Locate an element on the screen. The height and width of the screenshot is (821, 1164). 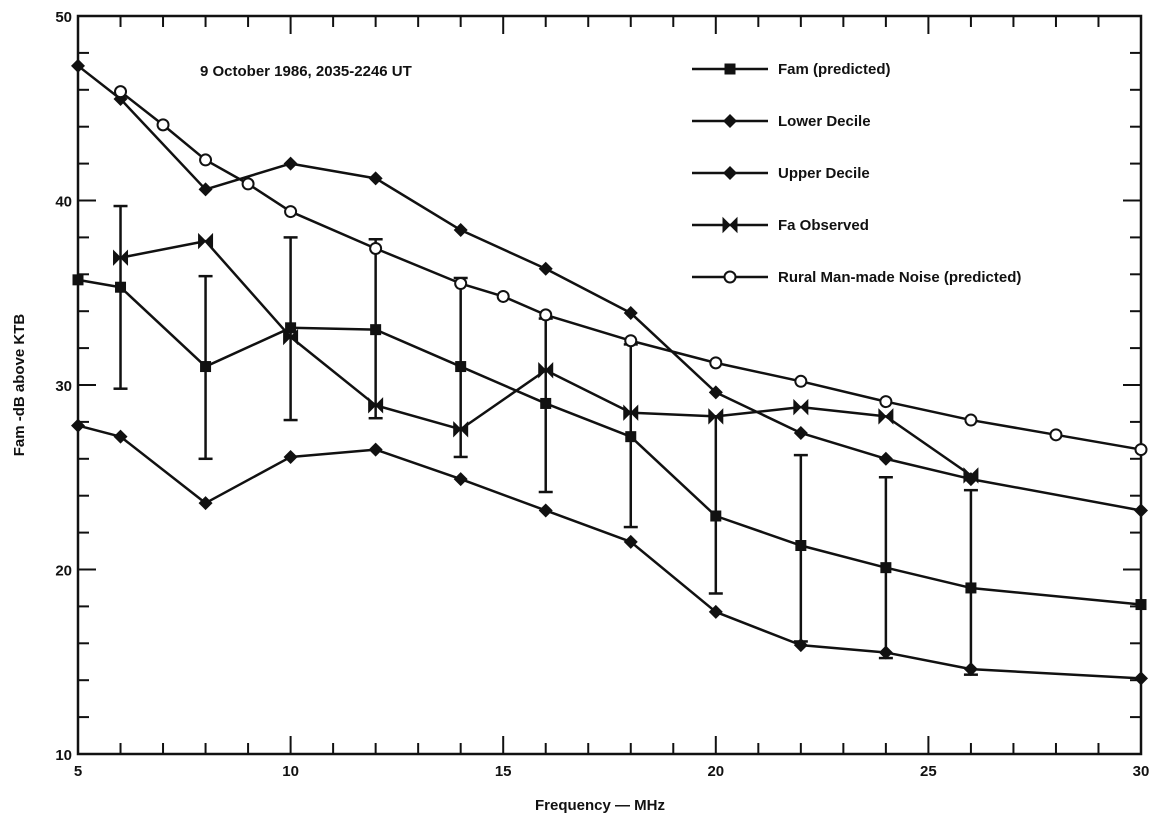
y-tick-label: 30 is located at coordinates (63, 386).